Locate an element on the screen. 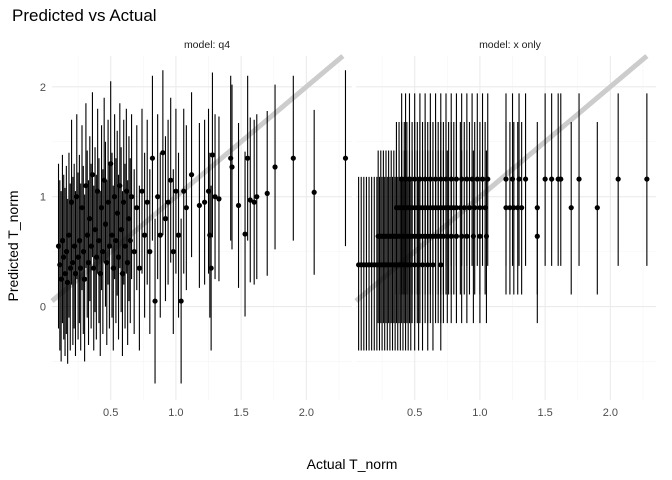 This screenshot has height=480, width=672. x-tick-labels-x-only: 0.5 1.0 1.5 2.0 is located at coordinates (512, 413).